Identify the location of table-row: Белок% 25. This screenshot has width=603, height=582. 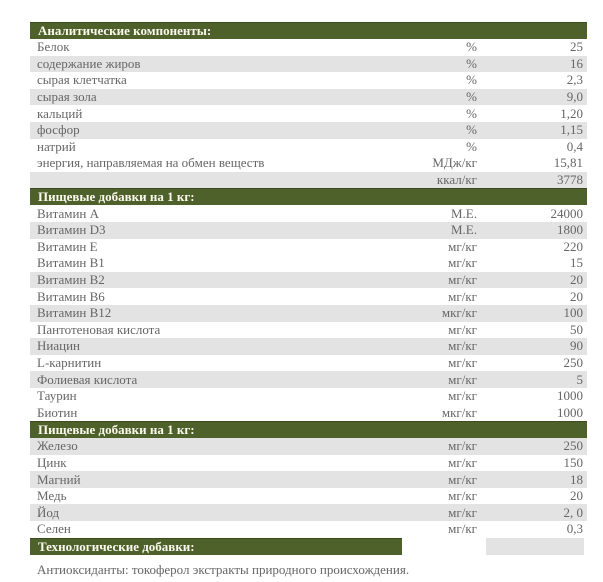
(308, 47).